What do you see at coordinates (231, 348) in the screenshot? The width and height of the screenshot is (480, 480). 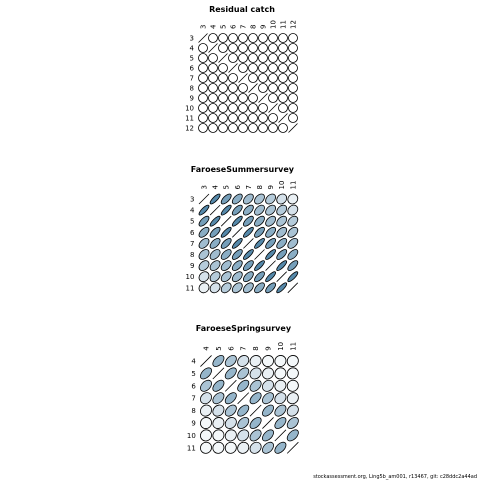 I see `column-label: 6` at bounding box center [231, 348].